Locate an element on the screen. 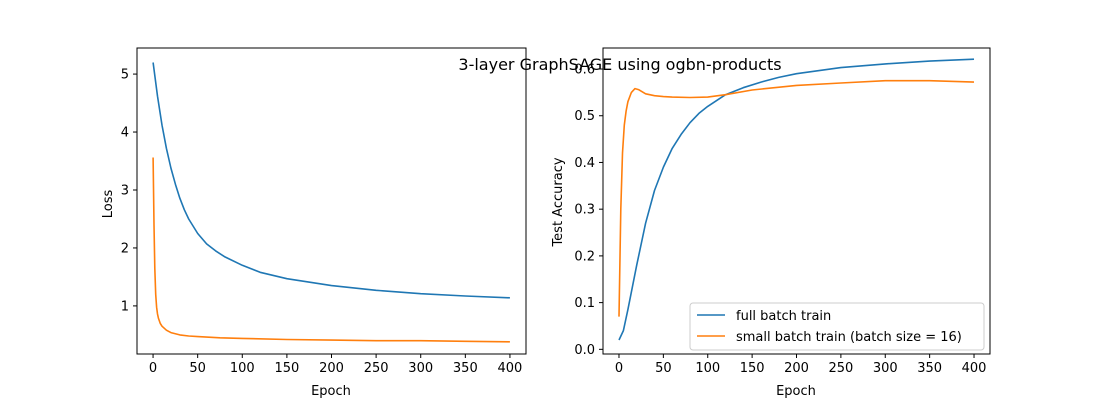 This screenshot has width=1100, height=400. accuracy-y-tick-label: 0.5 is located at coordinates (584, 116).